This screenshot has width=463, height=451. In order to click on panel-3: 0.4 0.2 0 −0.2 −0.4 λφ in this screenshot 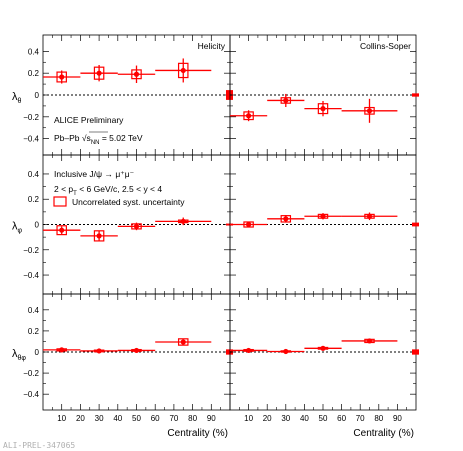, I will do `click(122, 224)`.